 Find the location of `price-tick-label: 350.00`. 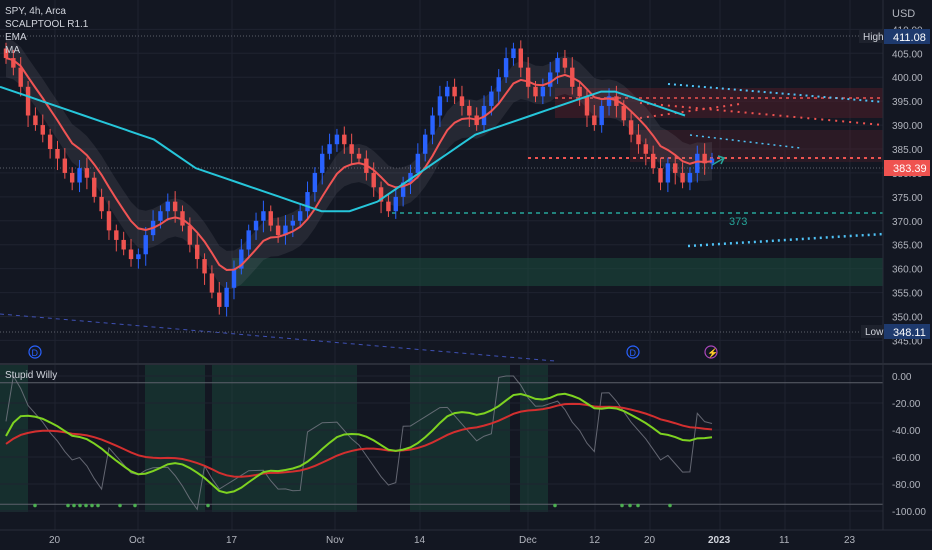

price-tick-label: 350.00 is located at coordinates (907, 318).